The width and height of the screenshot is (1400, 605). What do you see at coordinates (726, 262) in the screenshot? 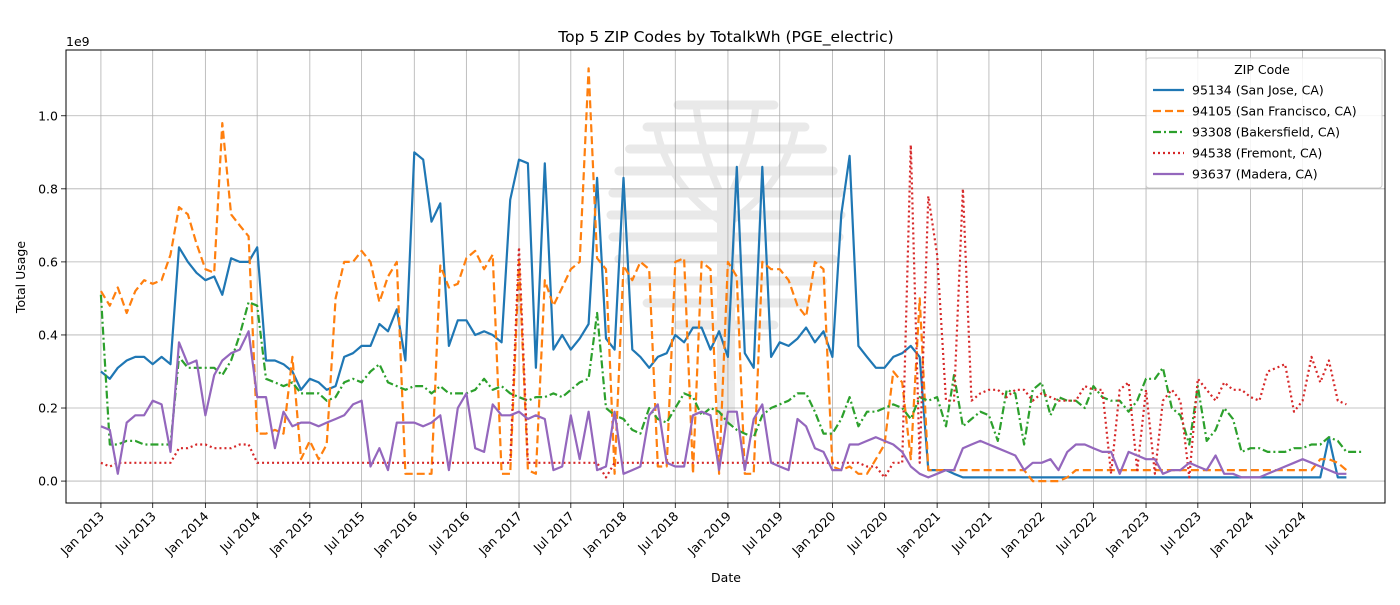
I see `watermark` at bounding box center [726, 262].